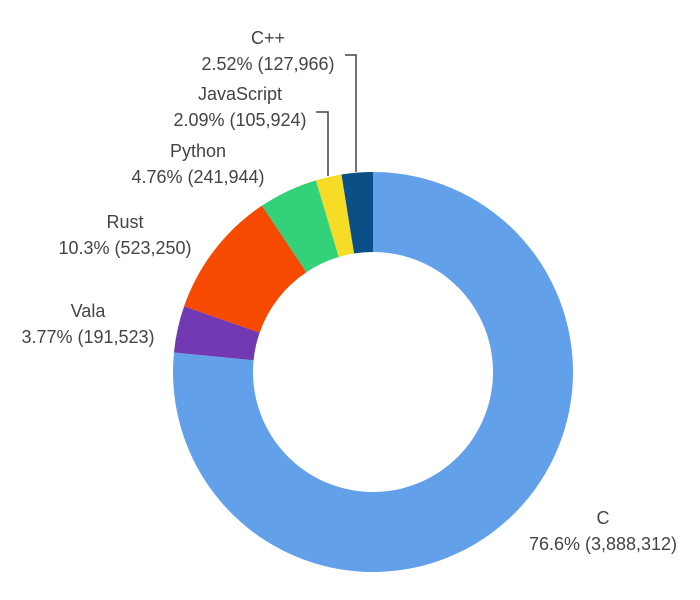 The image size is (700, 600). What do you see at coordinates (239, 120) in the screenshot?
I see `slice-value-label: 2.09% (105,924)` at bounding box center [239, 120].